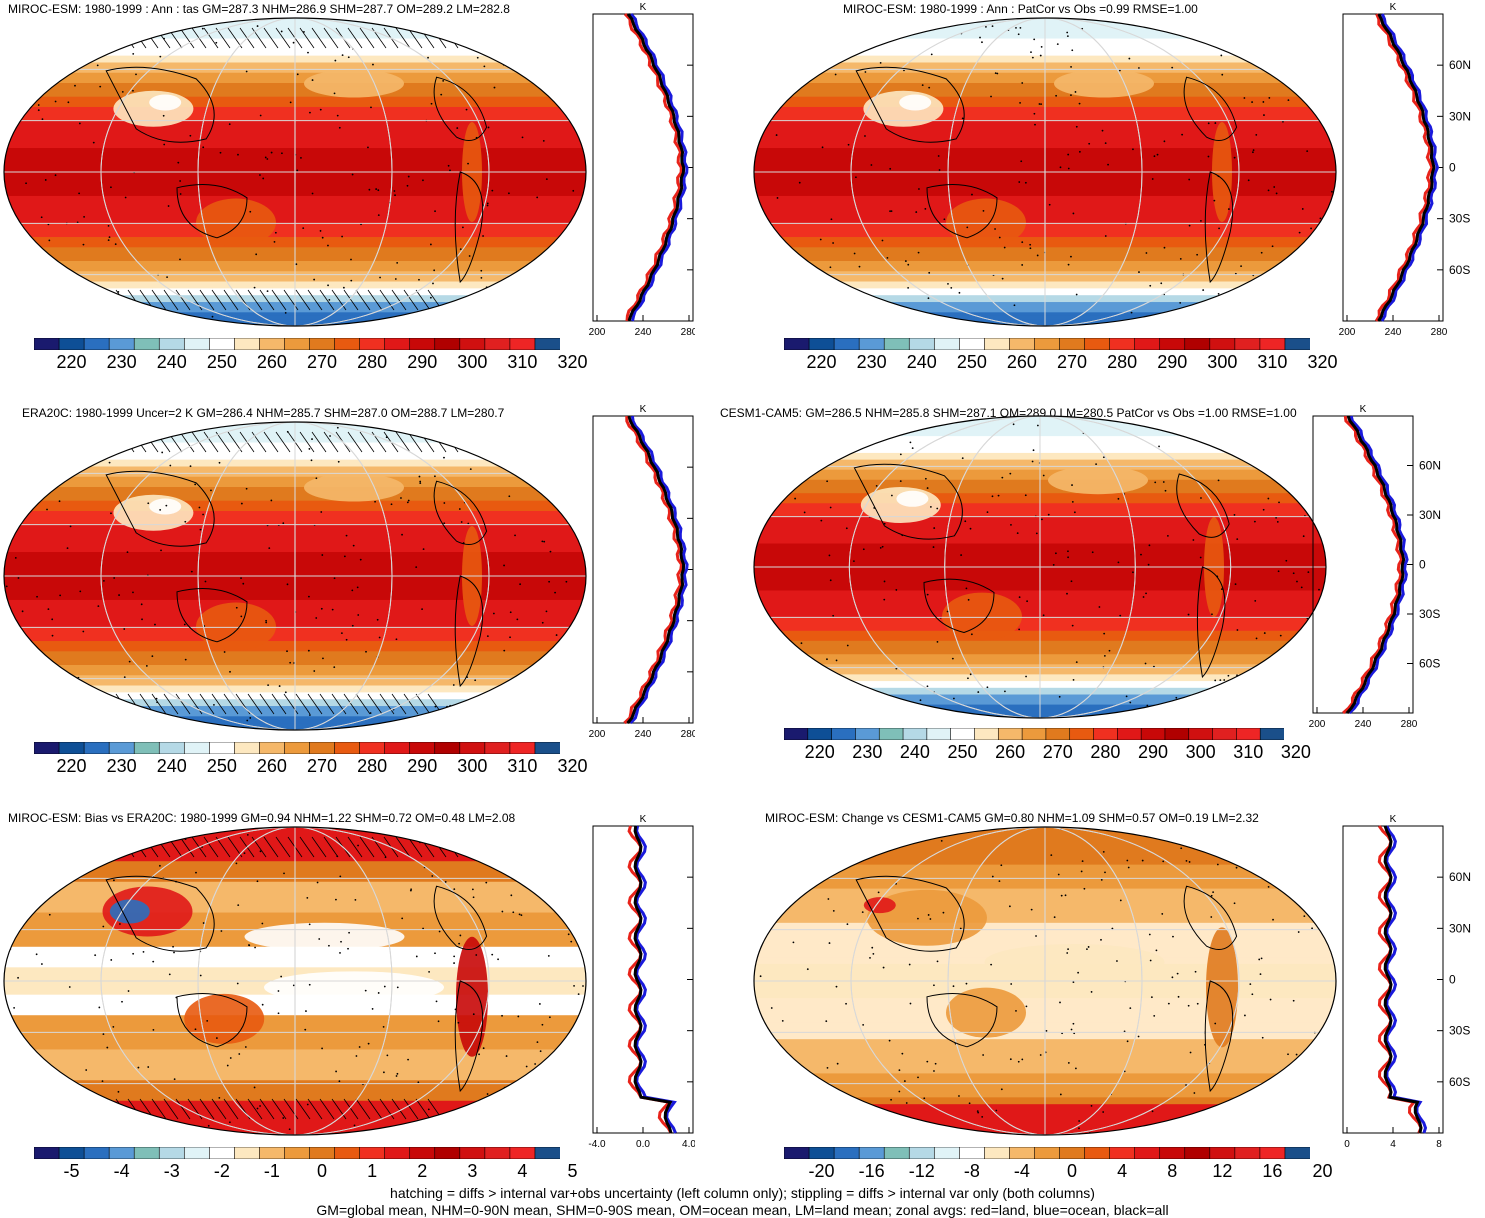 This screenshot has height=1218, width=1485. Describe the element at coordinates (306, 1172) in the screenshot. I see `colorbar-labels-5: -5 -4 -3 -2 -1 0 1 2 3 4 5` at that location.